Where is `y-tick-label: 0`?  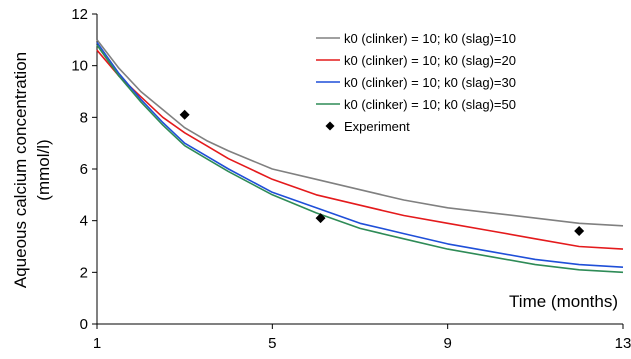 y-tick-label: 0 is located at coordinates (84, 324).